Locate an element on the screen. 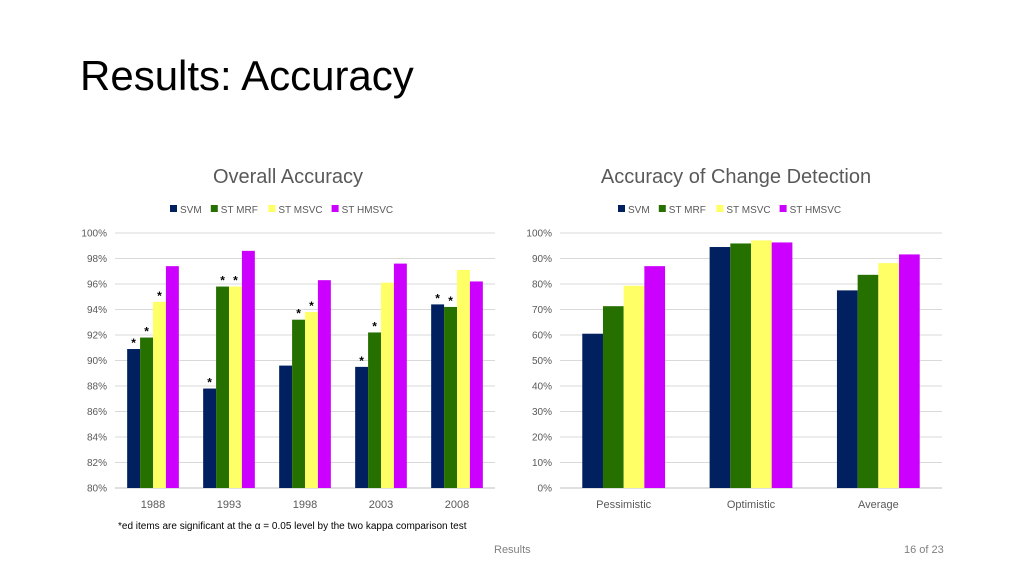 This screenshot has width=1024, height=576. bar-st-msvc-pessimistic is located at coordinates (634, 386).